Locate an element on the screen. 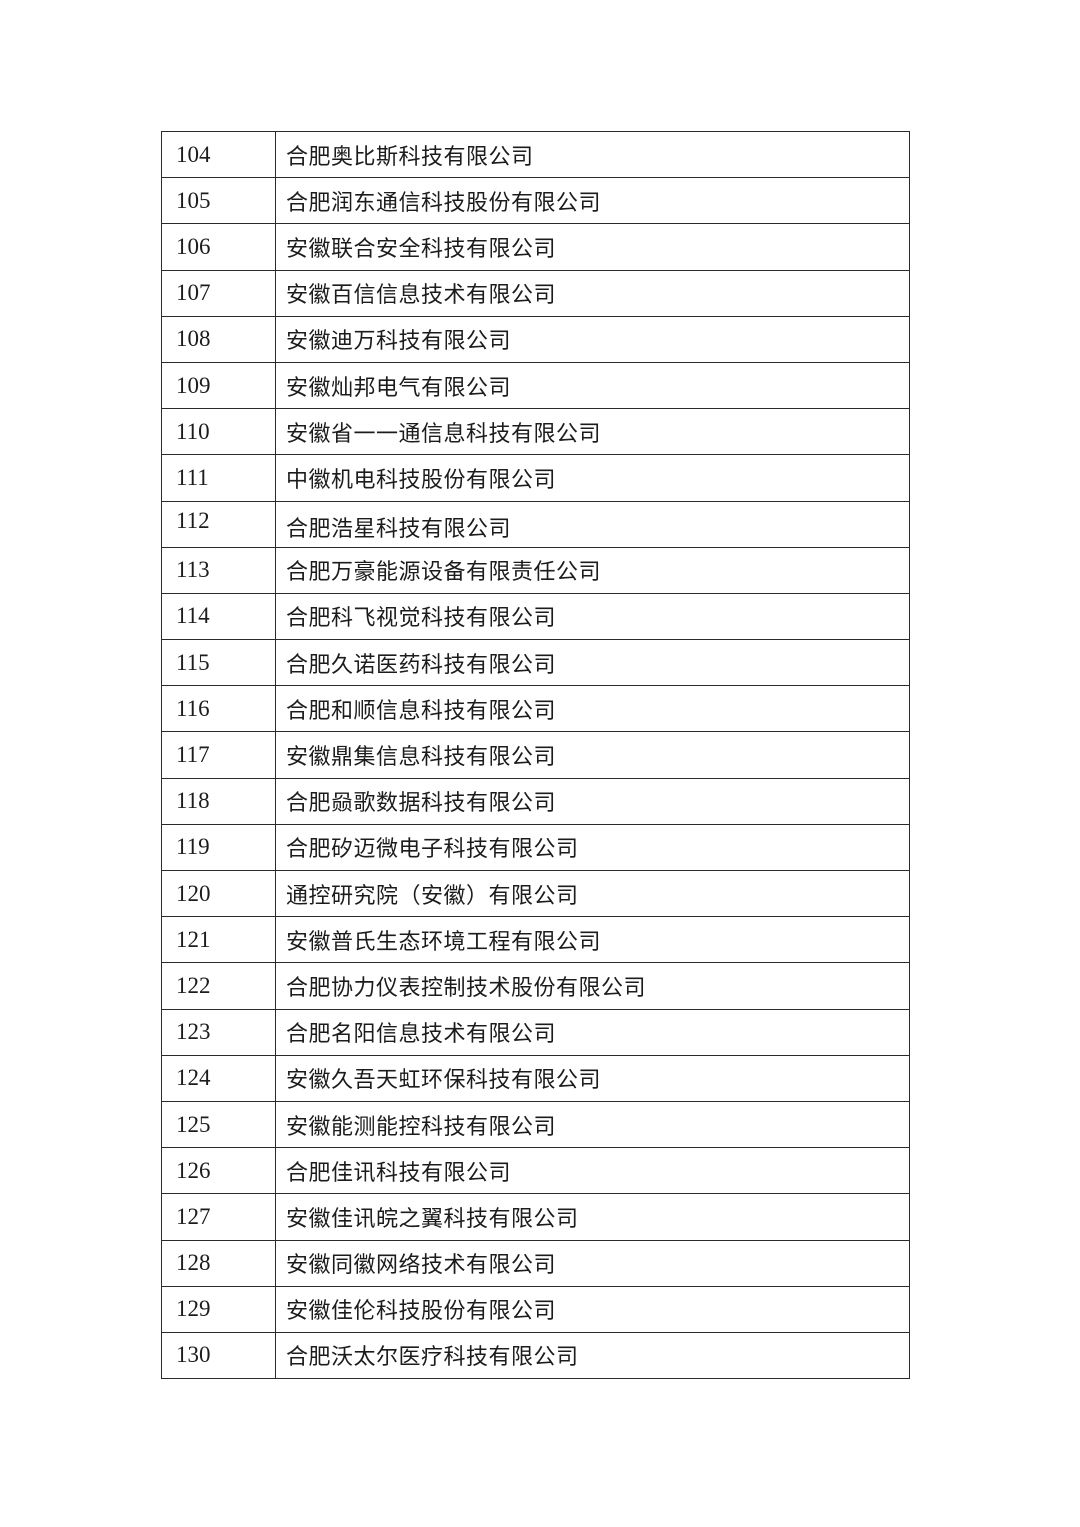 The image size is (1080, 1527). company-name: 合肥润东通信科技股份有限公司 is located at coordinates (592, 201).